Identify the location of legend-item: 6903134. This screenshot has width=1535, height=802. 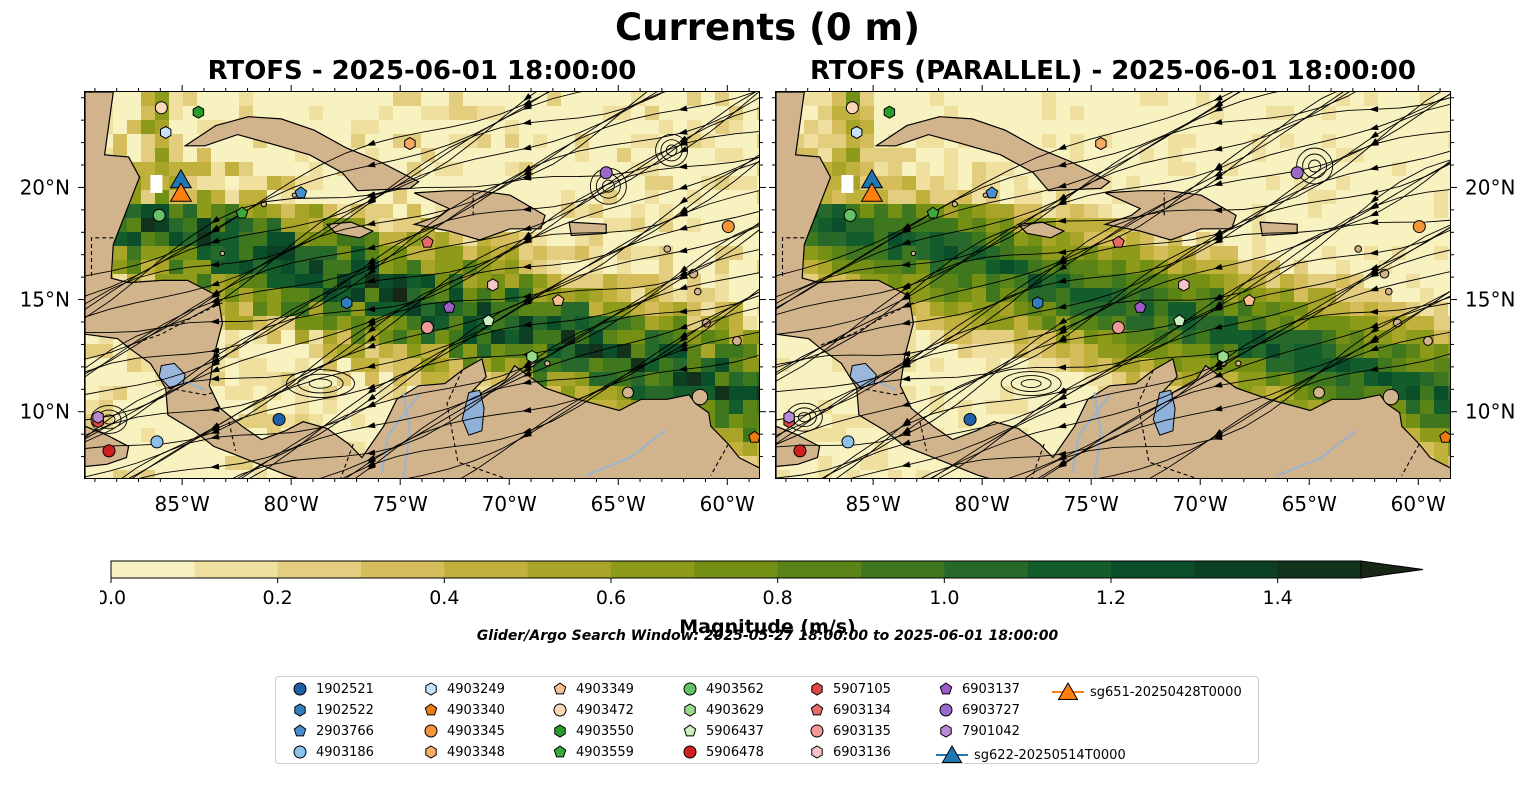
(849, 710).